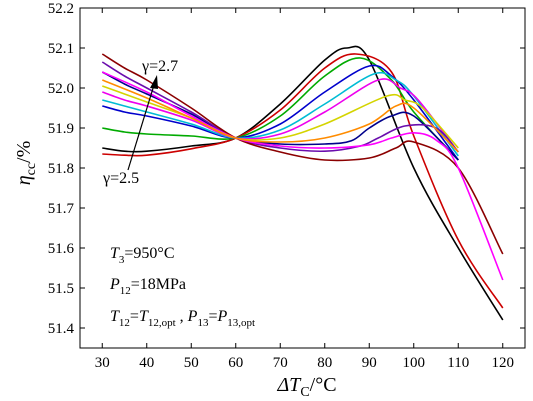  I want to click on x-tick-label: 50, so click(191, 363).